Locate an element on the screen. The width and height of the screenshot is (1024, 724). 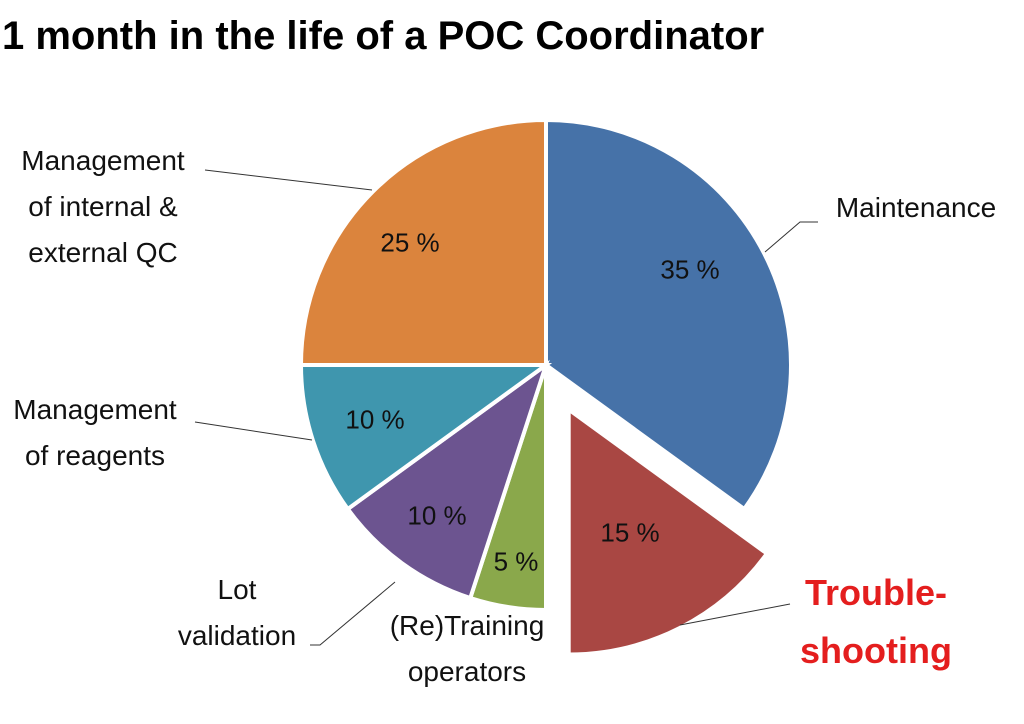
slice-label: Management of internal & external QC is located at coordinates (103, 206).